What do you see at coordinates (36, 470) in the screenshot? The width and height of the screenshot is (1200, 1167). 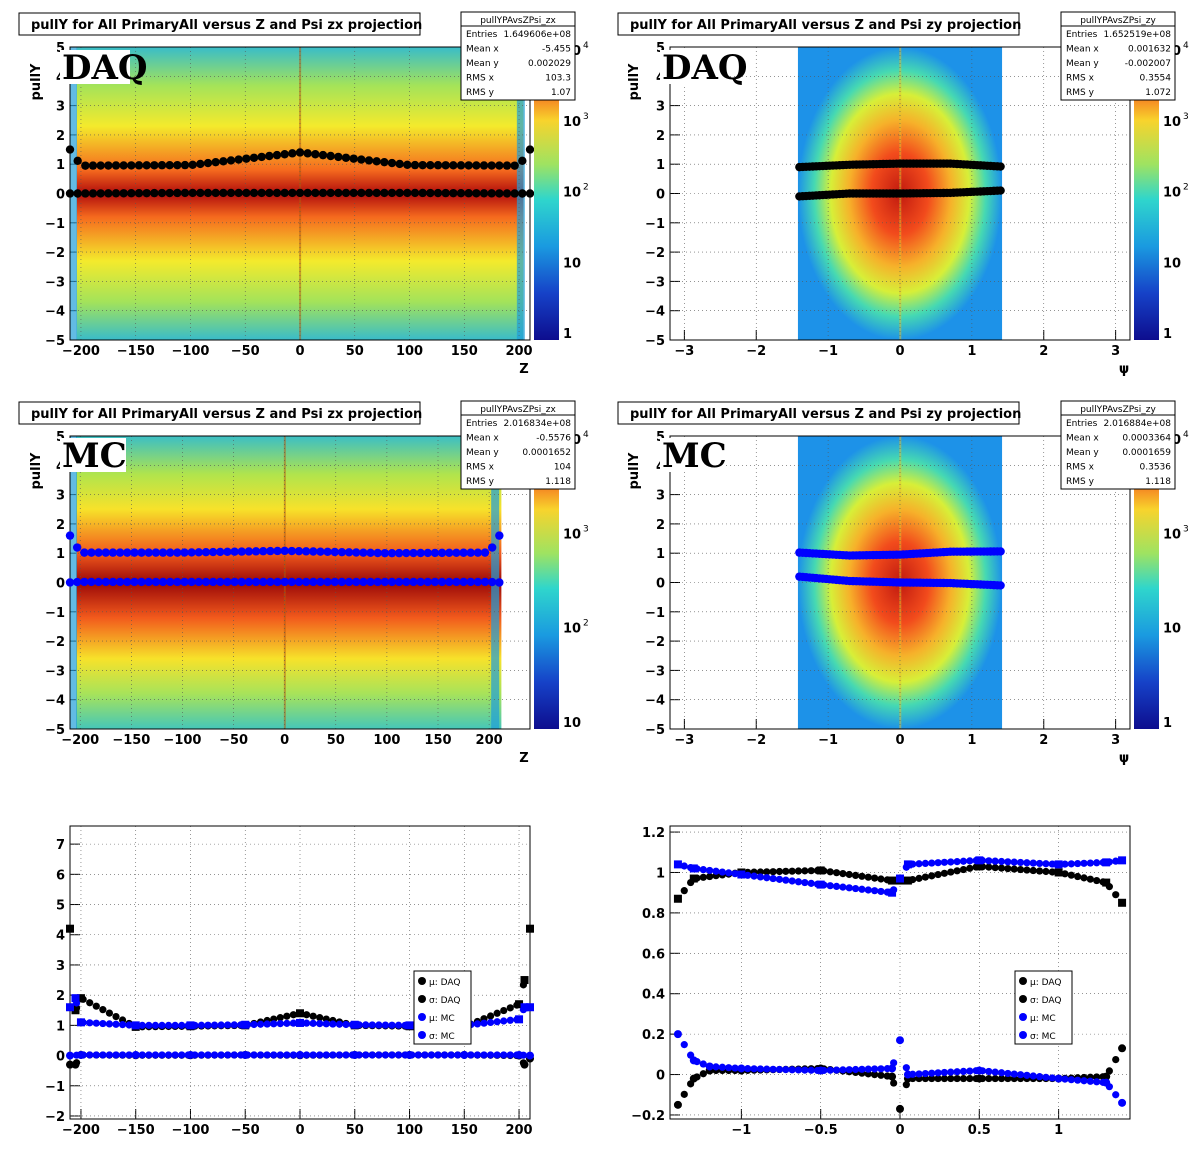 I see `y-axis-label: pullY` at bounding box center [36, 470].